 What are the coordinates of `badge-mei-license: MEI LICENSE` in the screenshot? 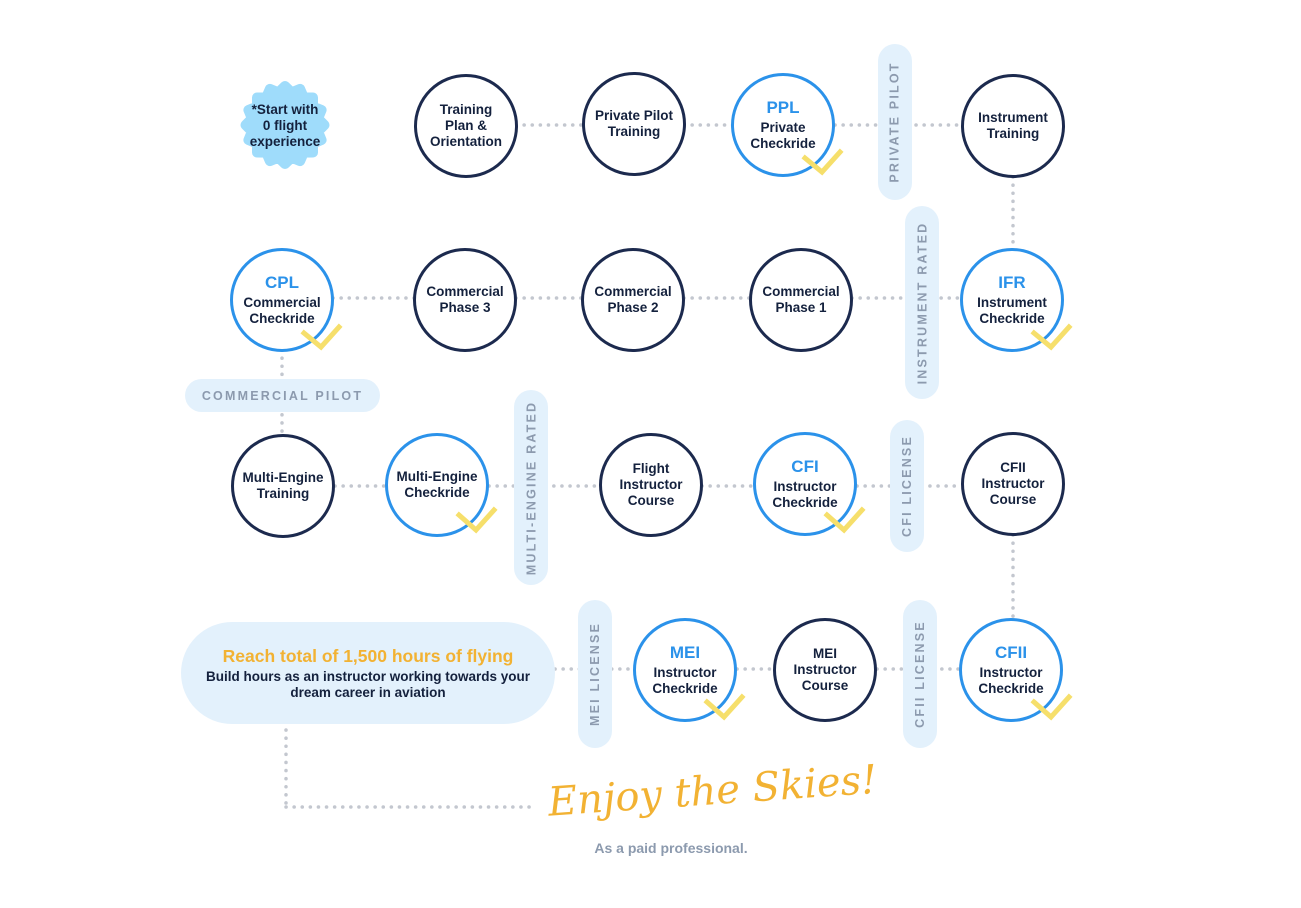 It's located at (595, 674).